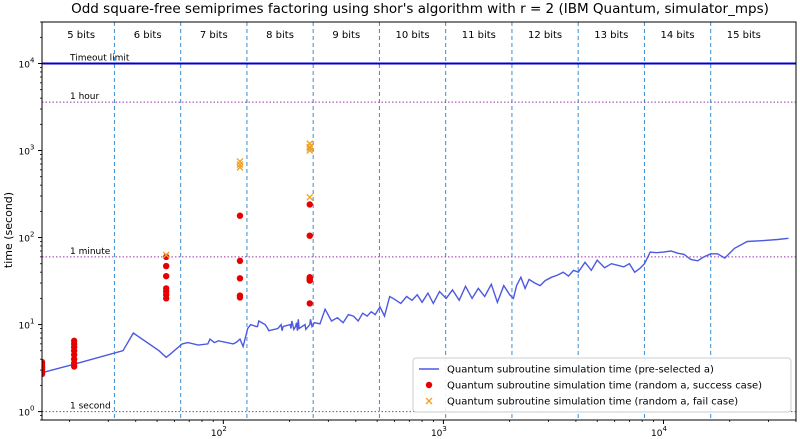 The height and width of the screenshot is (439, 800). What do you see at coordinates (677, 35) in the screenshot?
I see `bit-range-label: 14 bits` at bounding box center [677, 35].